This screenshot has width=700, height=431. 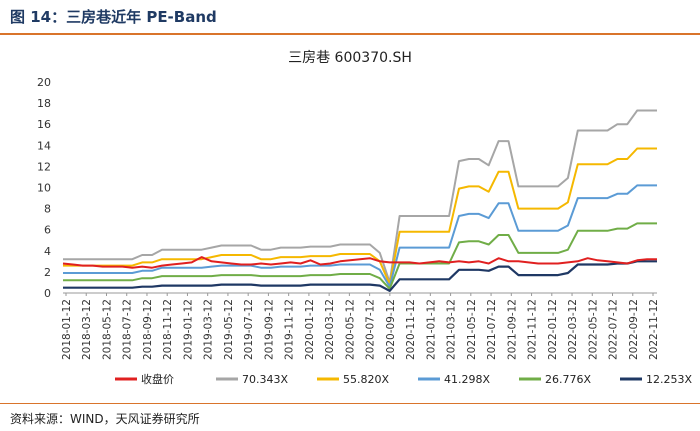 What do you see at coordinates (128, 329) in the screenshot?
I see `x-tick-label: 2018-07-12` at bounding box center [128, 329].